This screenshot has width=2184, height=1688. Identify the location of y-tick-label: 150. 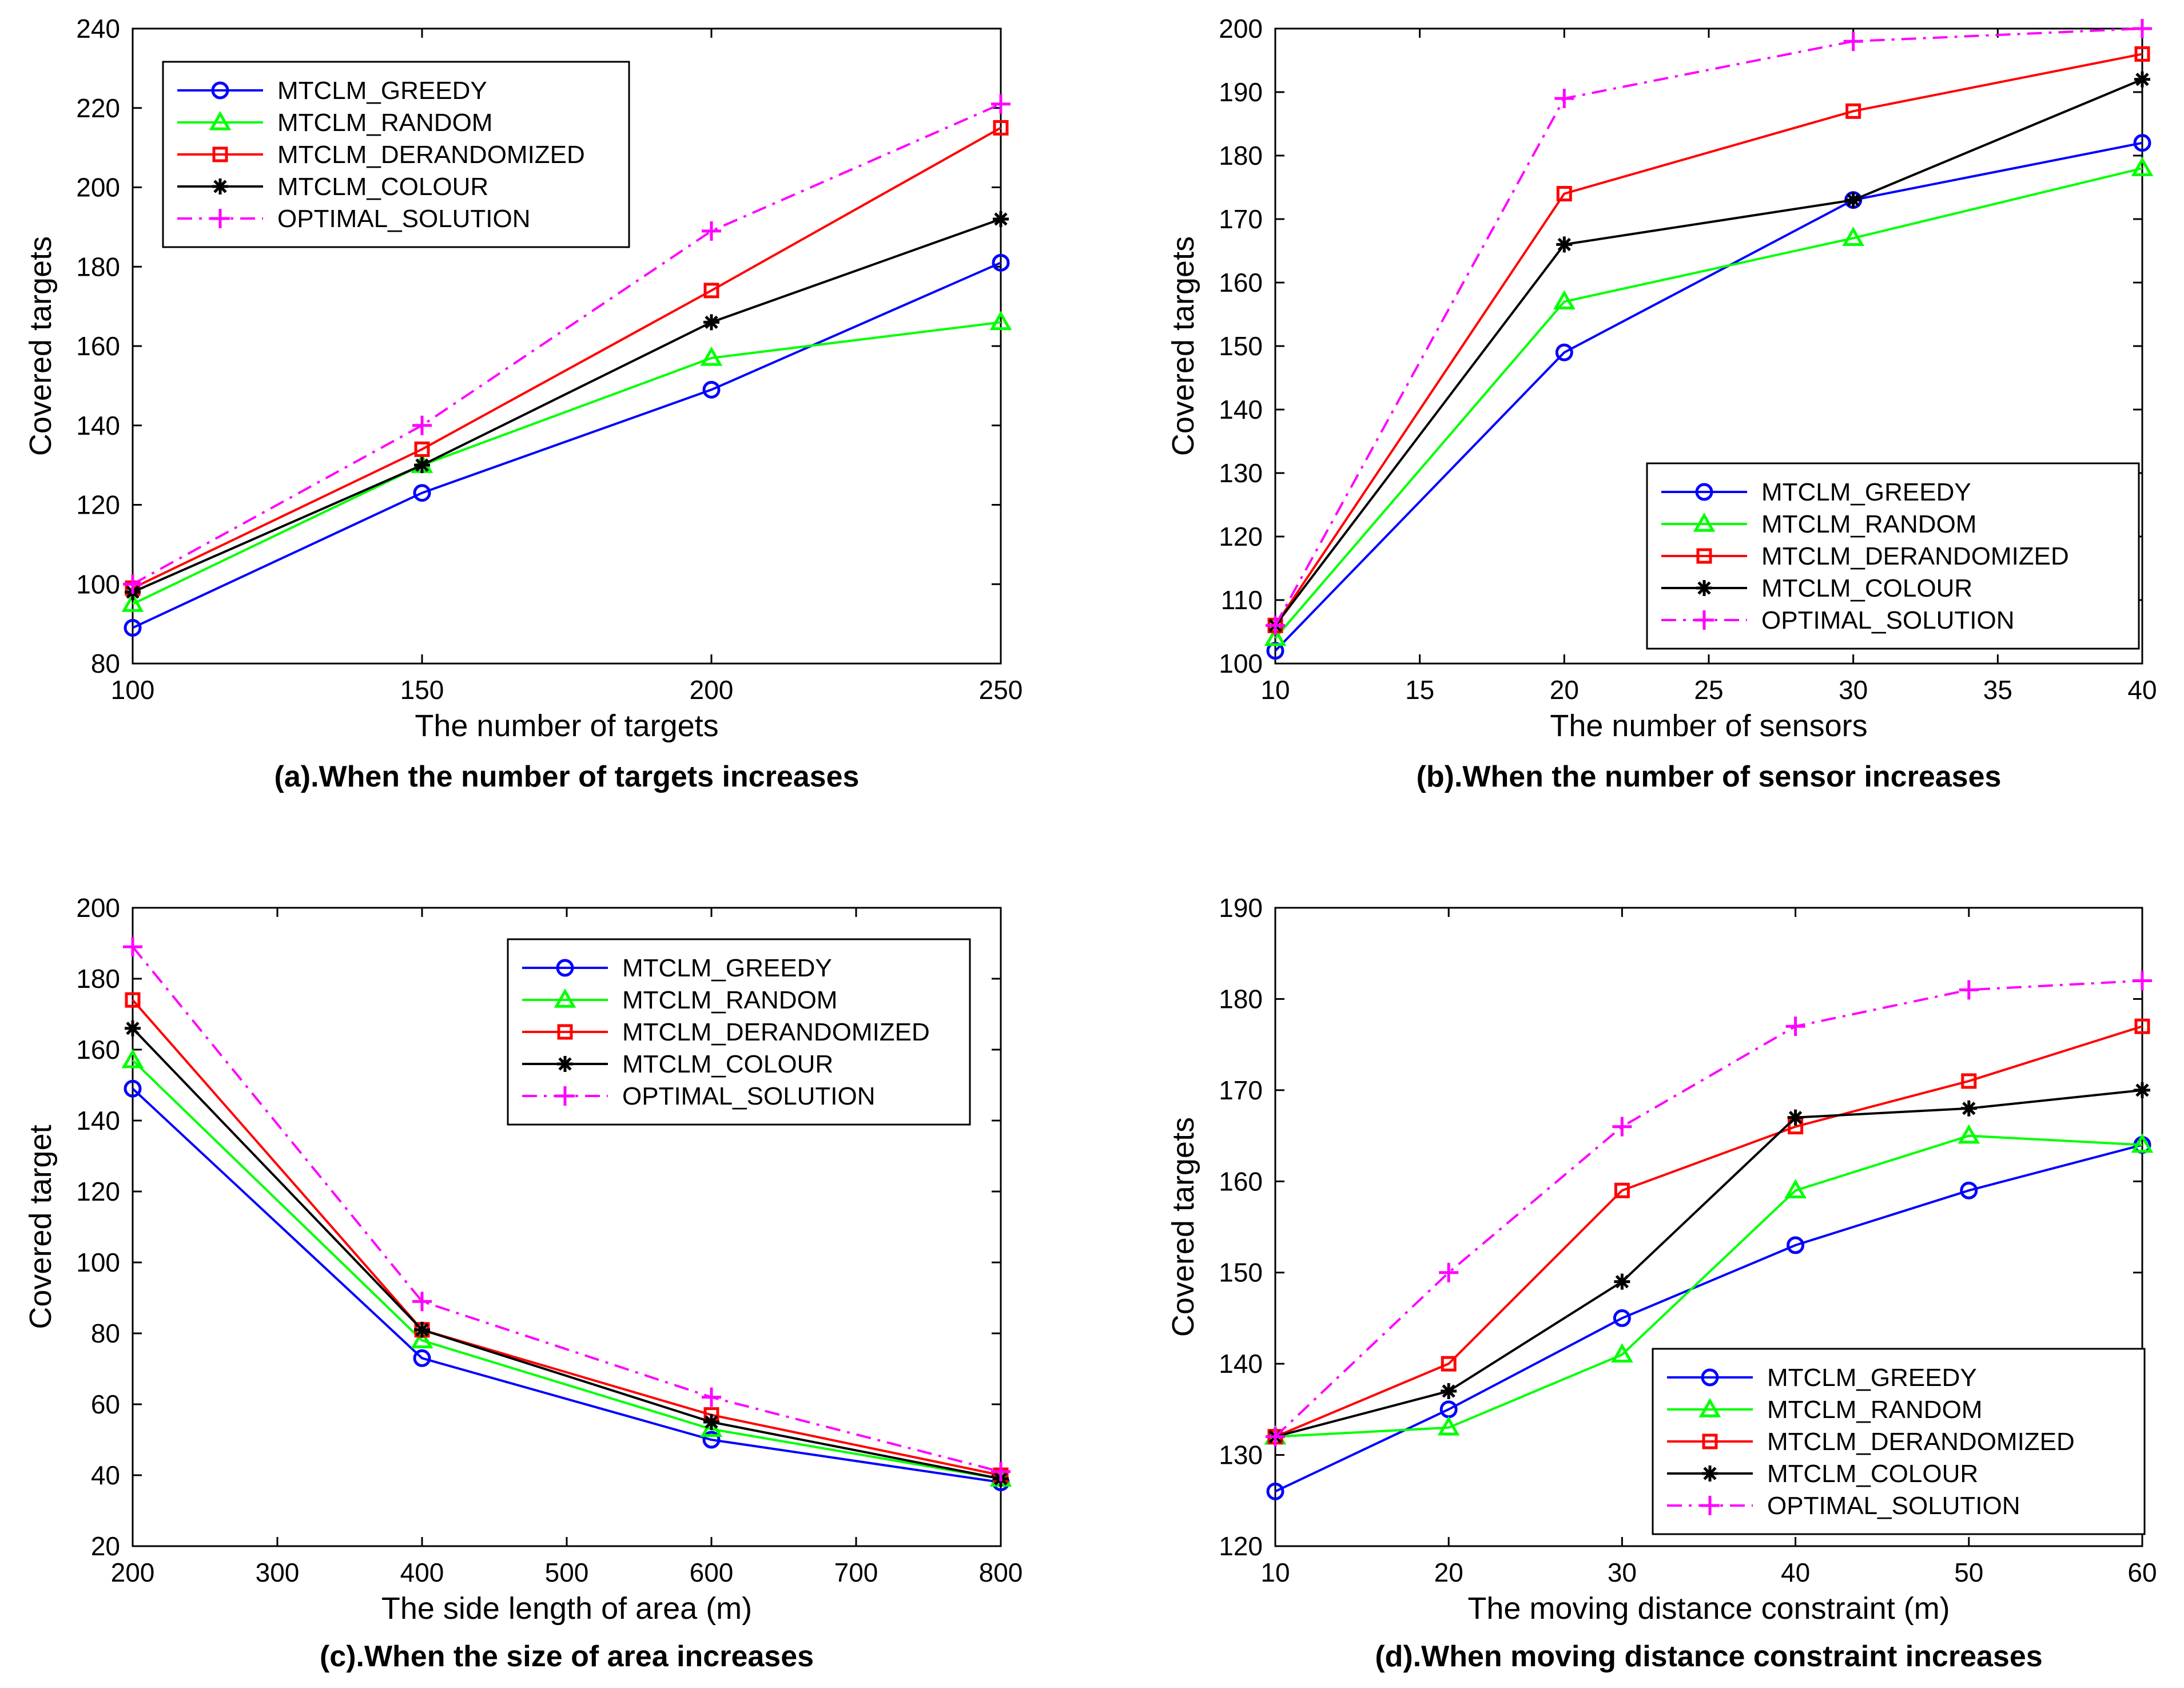
(1241, 1273).